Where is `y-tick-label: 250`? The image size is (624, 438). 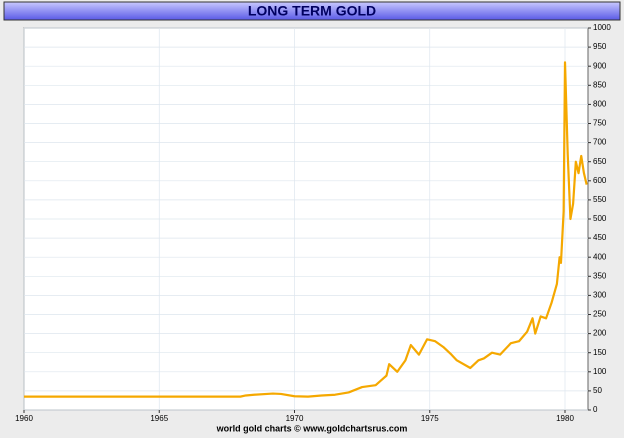
y-tick-label: 250 is located at coordinates (600, 314).